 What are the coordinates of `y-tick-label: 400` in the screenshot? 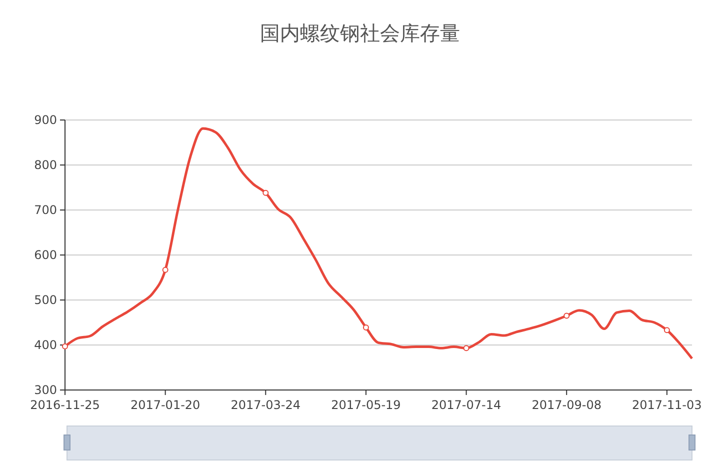 It's located at (45, 345).